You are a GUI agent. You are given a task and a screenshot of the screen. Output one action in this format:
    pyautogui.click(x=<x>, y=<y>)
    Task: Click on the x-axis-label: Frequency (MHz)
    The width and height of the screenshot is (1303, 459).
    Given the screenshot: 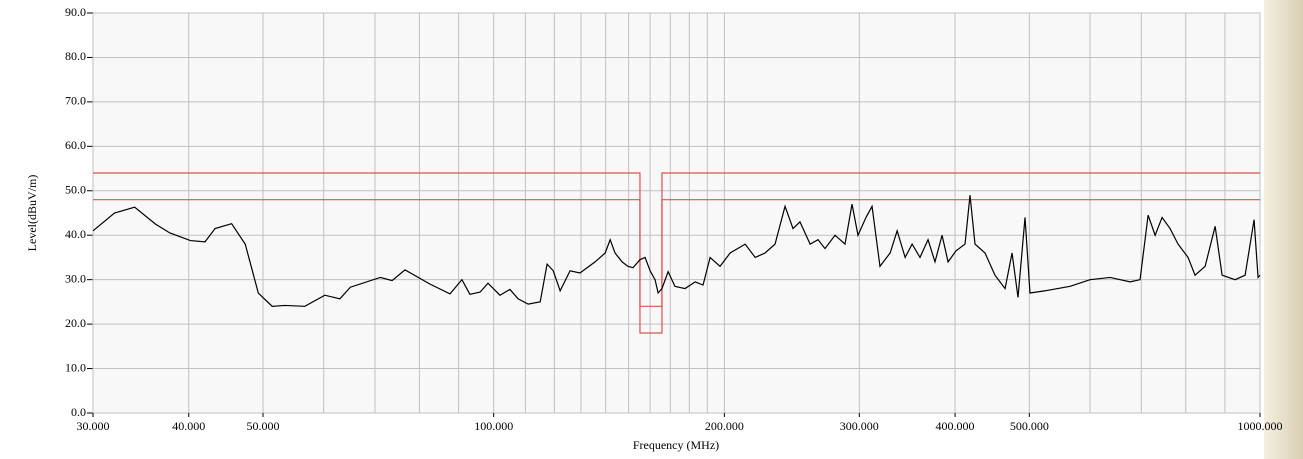 What is the action you would take?
    pyautogui.click(x=676, y=445)
    